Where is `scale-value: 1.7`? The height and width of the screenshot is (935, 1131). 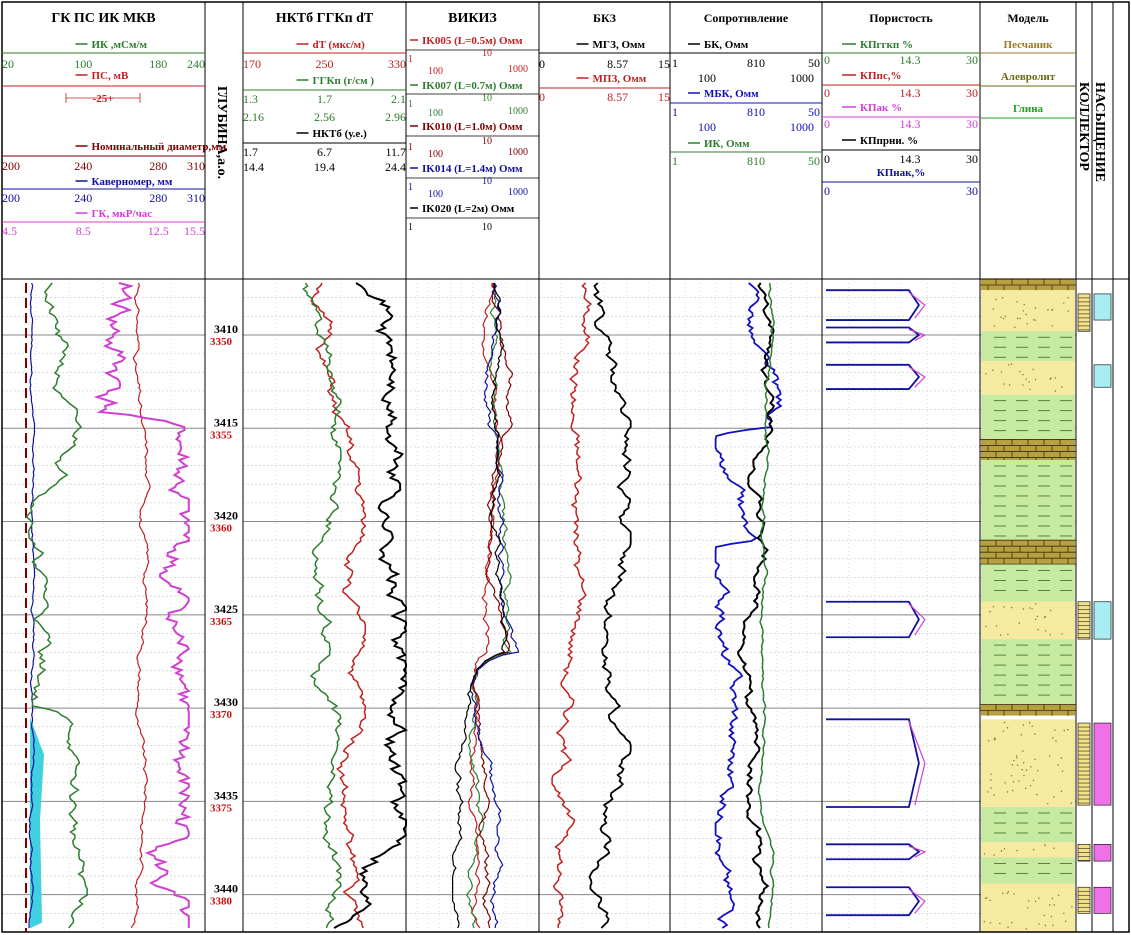 scale-value: 1.7 is located at coordinates (250, 152).